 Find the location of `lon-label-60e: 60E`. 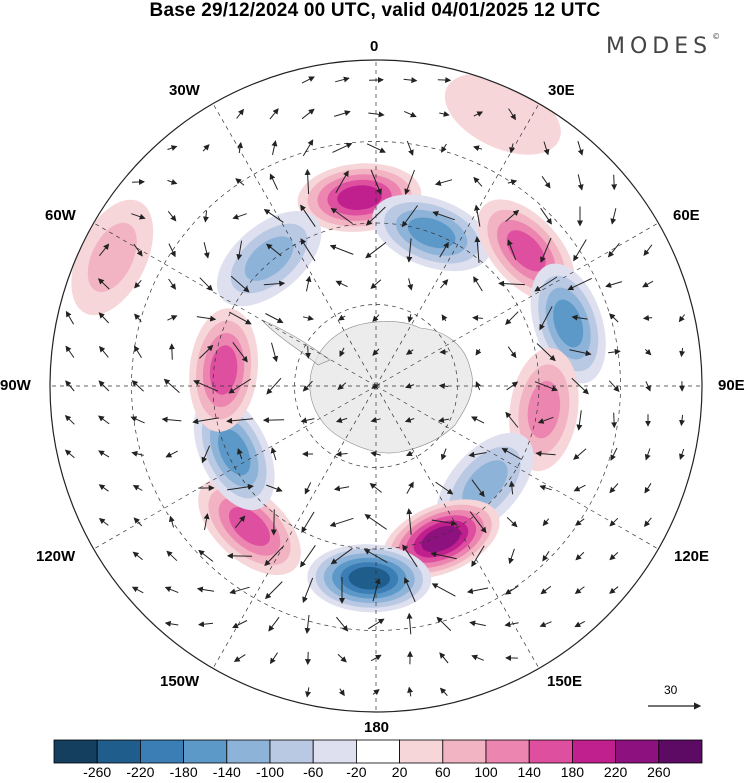

lon-label-60e: 60E is located at coordinates (686, 215).